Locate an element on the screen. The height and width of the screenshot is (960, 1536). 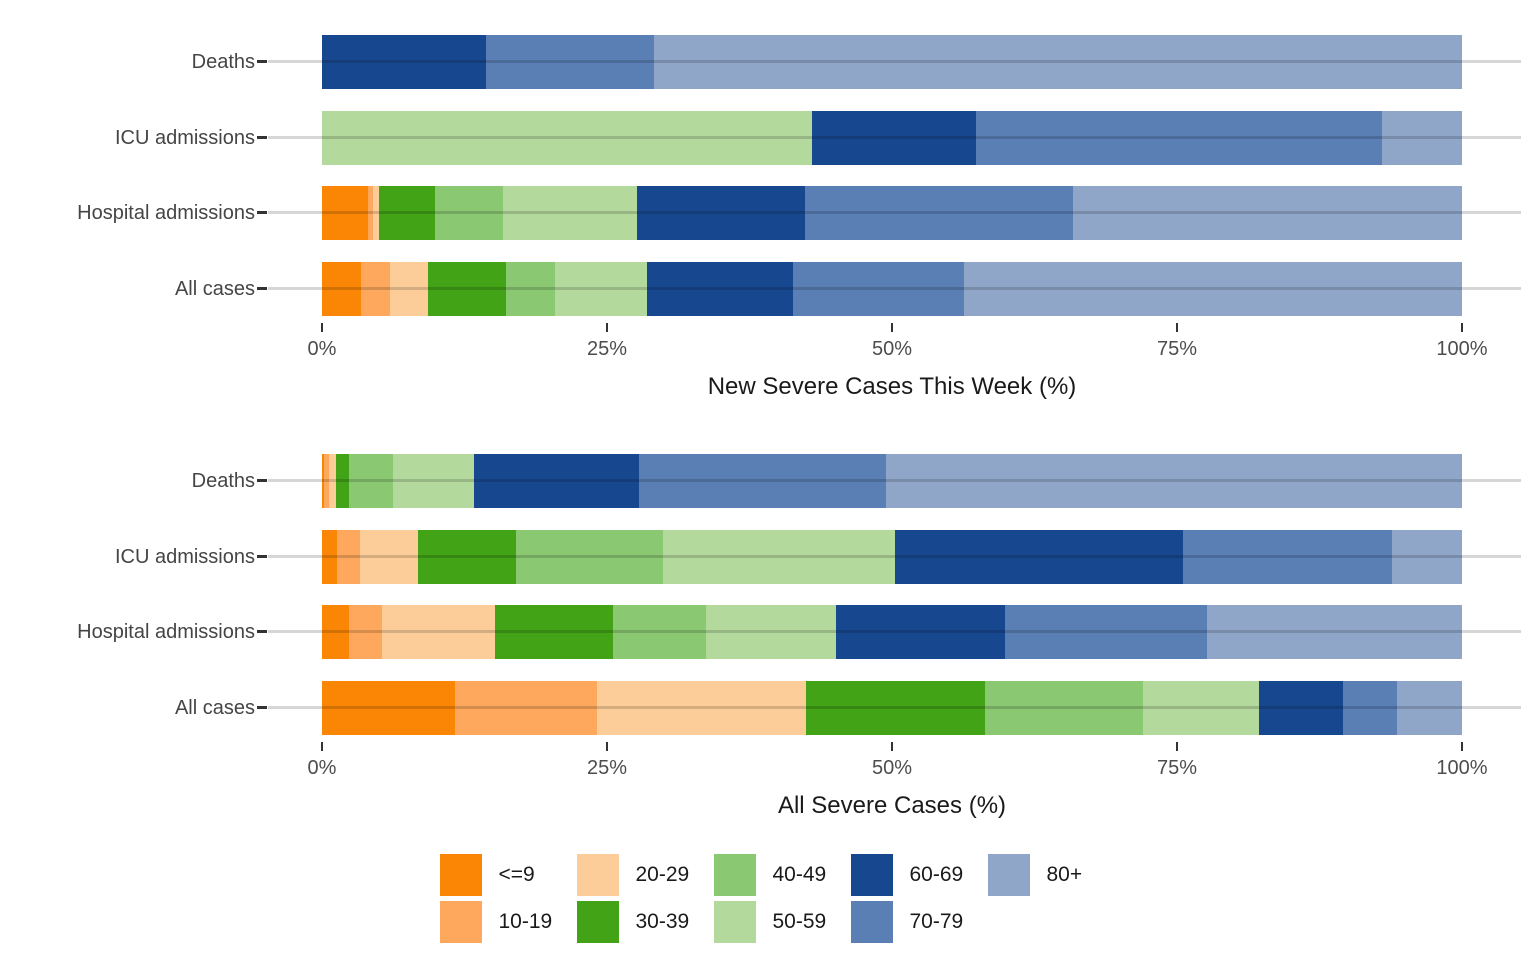
row-label: All cases is located at coordinates (214, 289).